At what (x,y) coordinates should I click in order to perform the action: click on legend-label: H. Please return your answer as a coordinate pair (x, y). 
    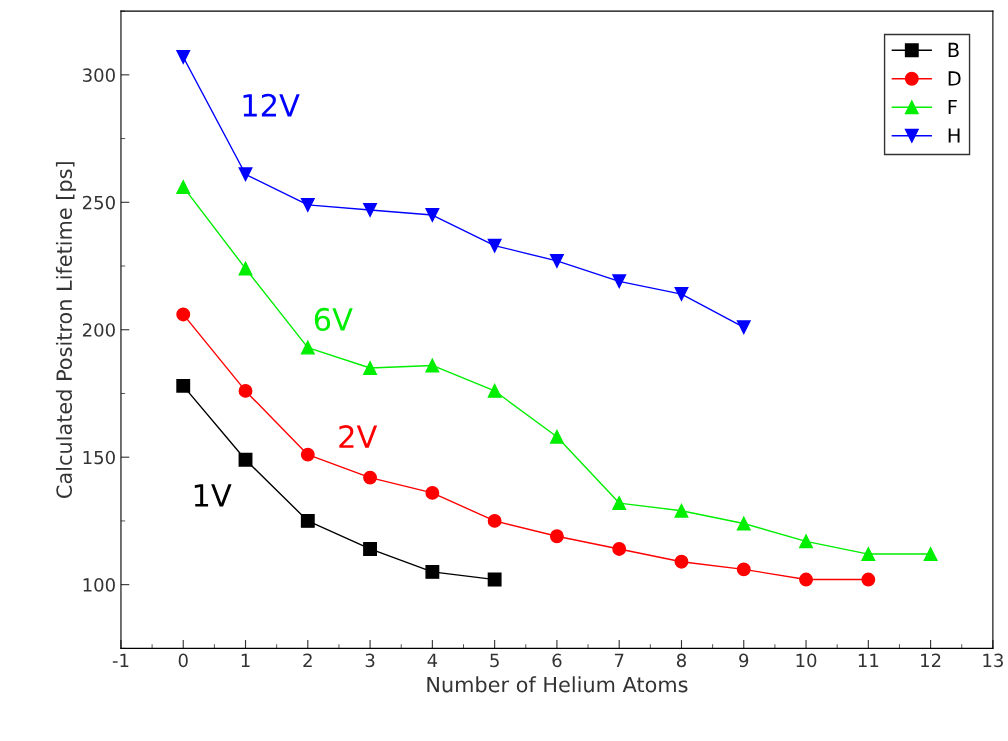
    Looking at the image, I should click on (954, 135).